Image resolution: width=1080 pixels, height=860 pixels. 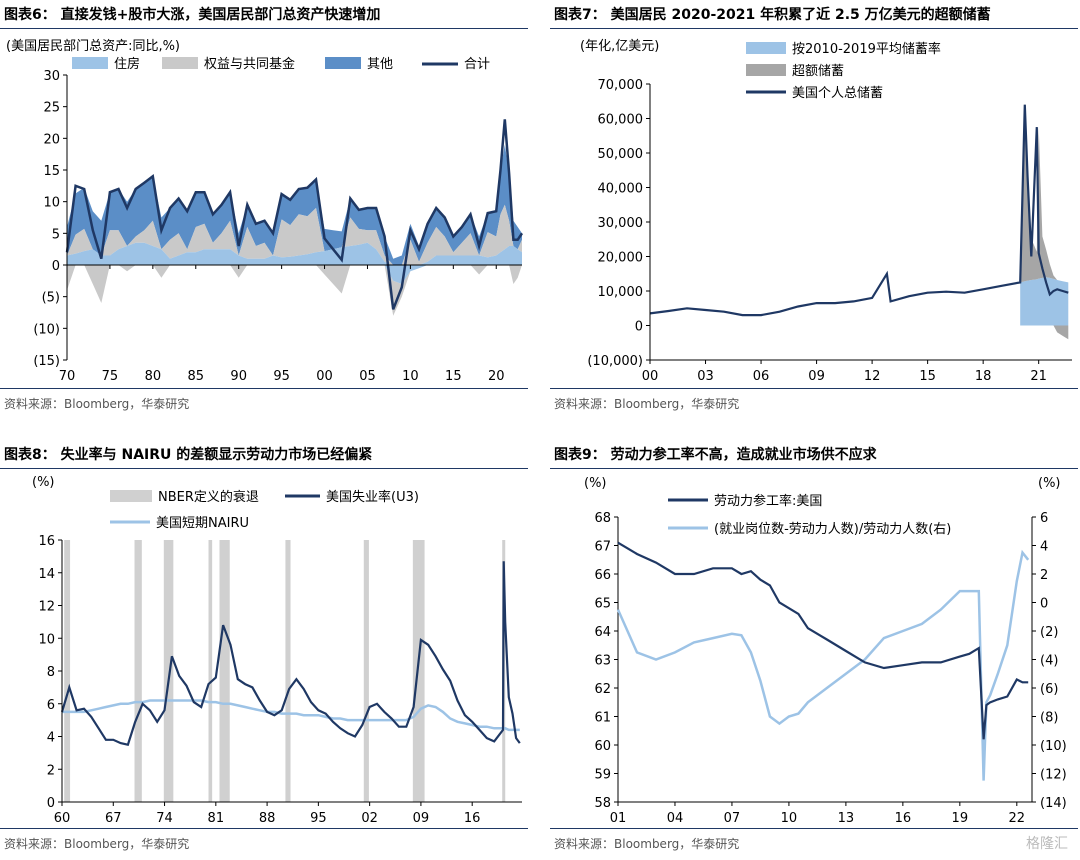 What do you see at coordinates (866, 49) in the screenshot?
I see `legend-label: 按2010-2019平均储蓄率` at bounding box center [866, 49].